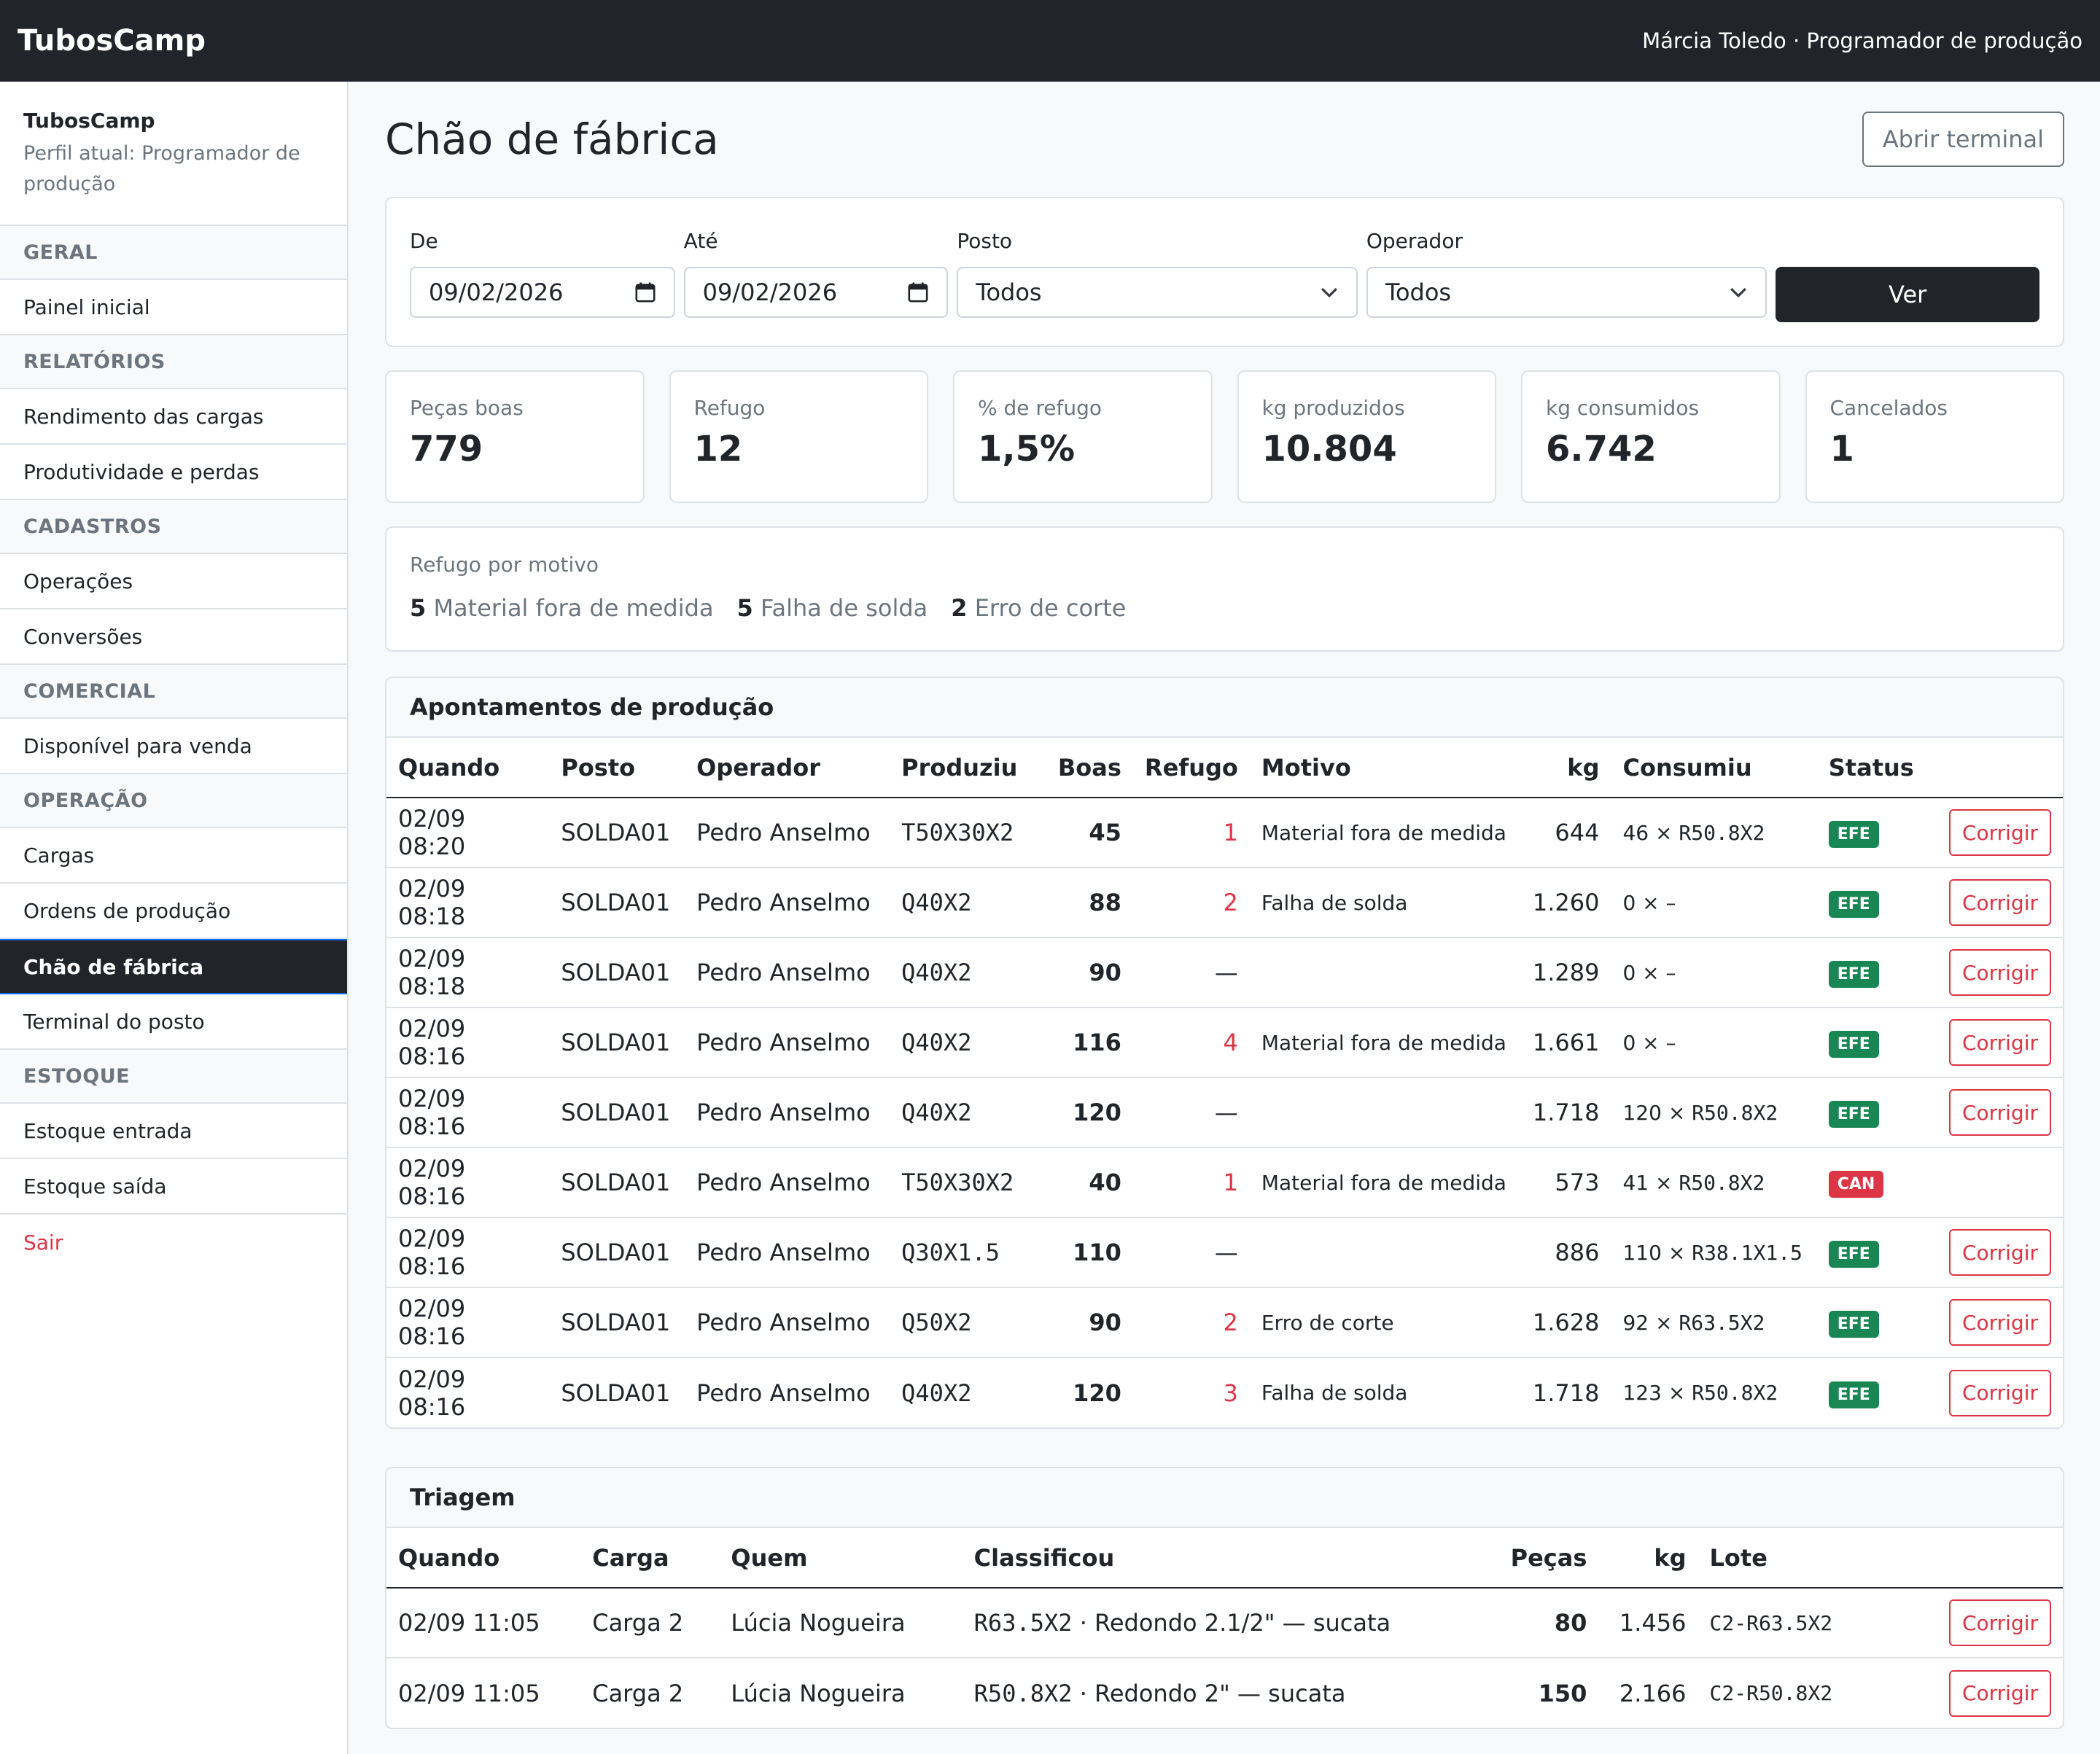 The width and height of the screenshot is (2100, 1754). What do you see at coordinates (112, 41) in the screenshot?
I see `brand-logo: TubosCamp` at bounding box center [112, 41].